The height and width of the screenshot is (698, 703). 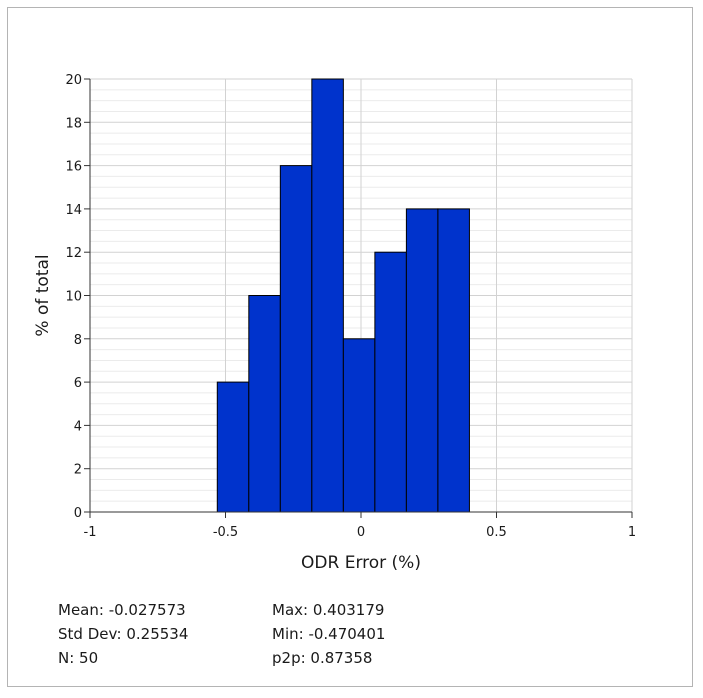 What do you see at coordinates (361, 563) in the screenshot?
I see `x-axis-title: ODR Error (%)` at bounding box center [361, 563].